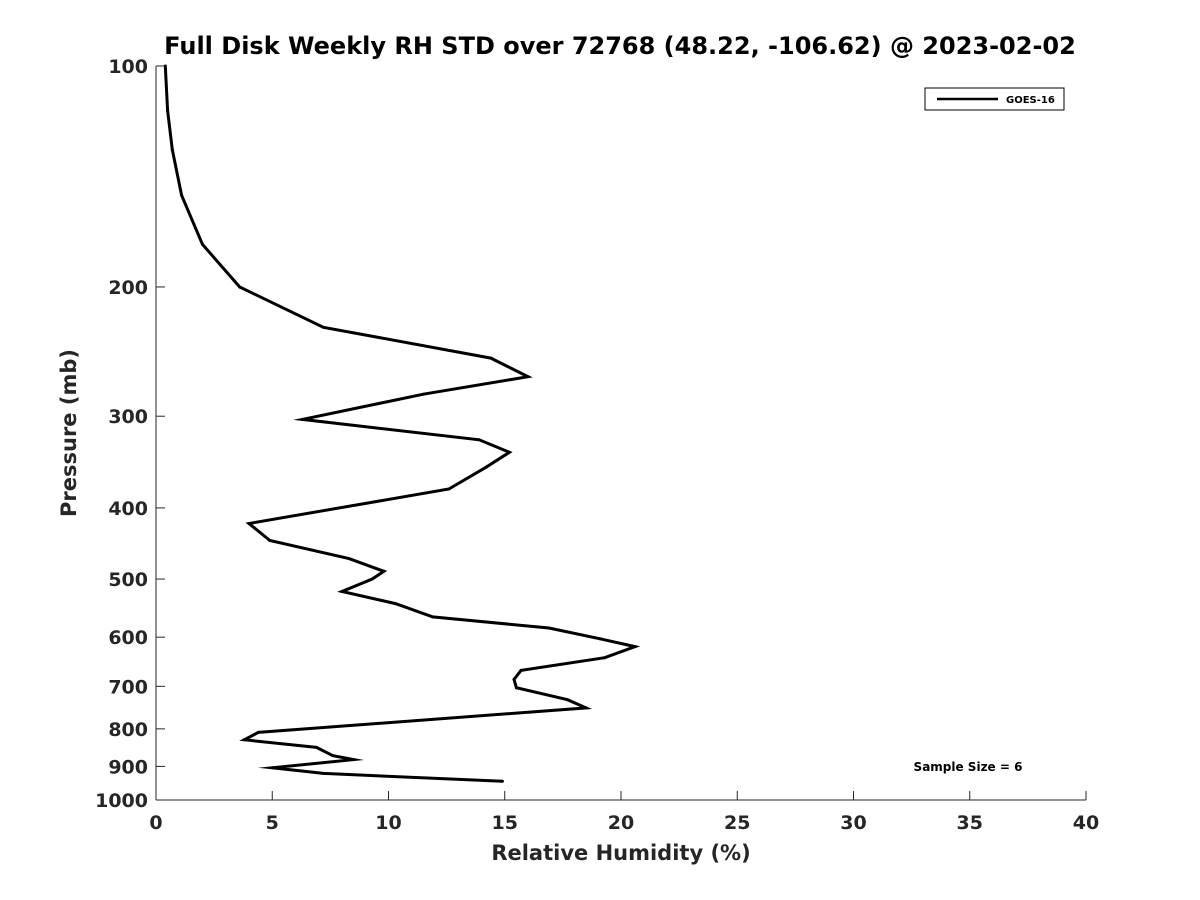 This screenshot has width=1200, height=900. What do you see at coordinates (272, 823) in the screenshot?
I see `x-tick-label: 5` at bounding box center [272, 823].